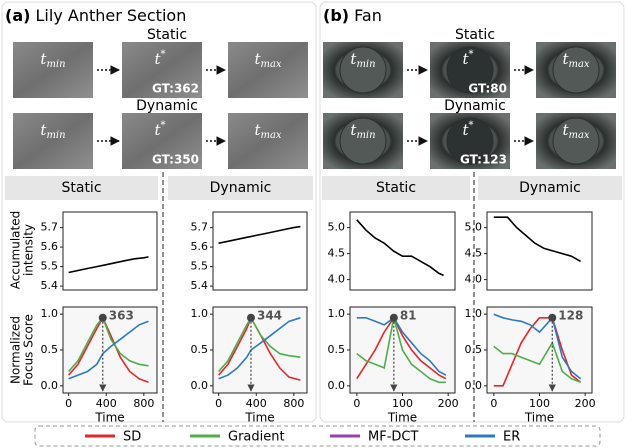  I want to click on legend-label: Gradient, so click(256, 437).